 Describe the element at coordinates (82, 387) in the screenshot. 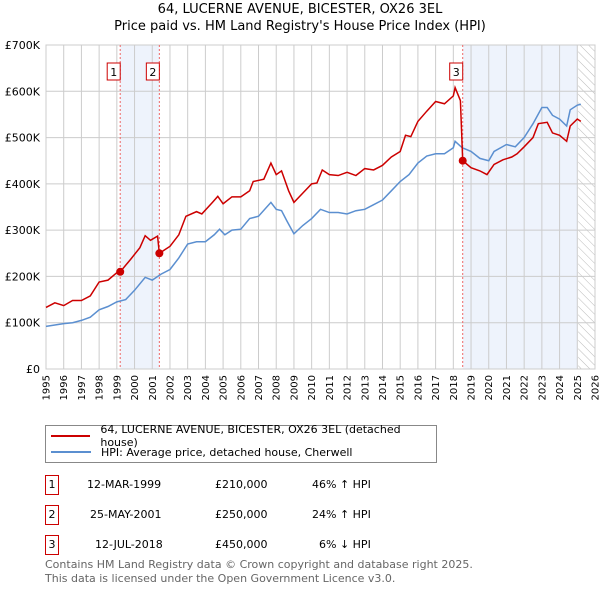

I see `x-tick-label: 1997` at that location.